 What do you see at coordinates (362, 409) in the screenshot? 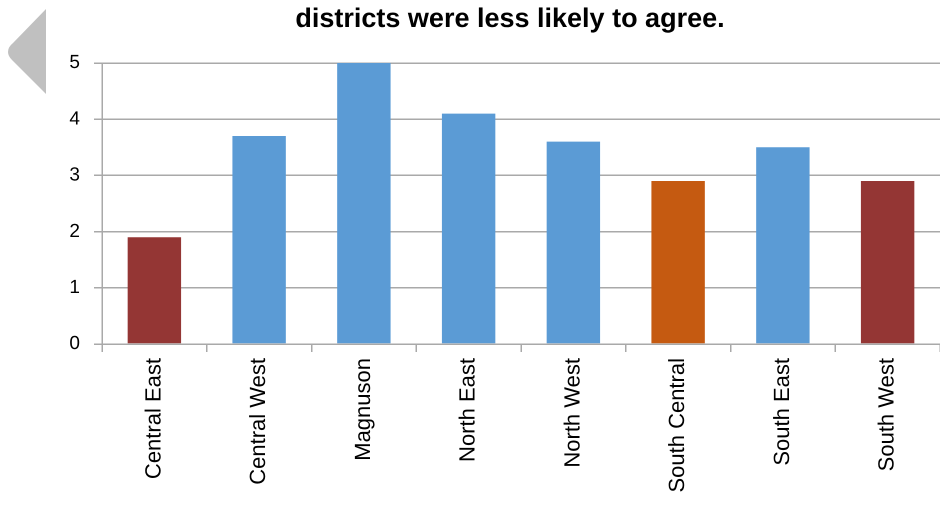
I see `x-tick-label: Magnuson` at bounding box center [362, 409].